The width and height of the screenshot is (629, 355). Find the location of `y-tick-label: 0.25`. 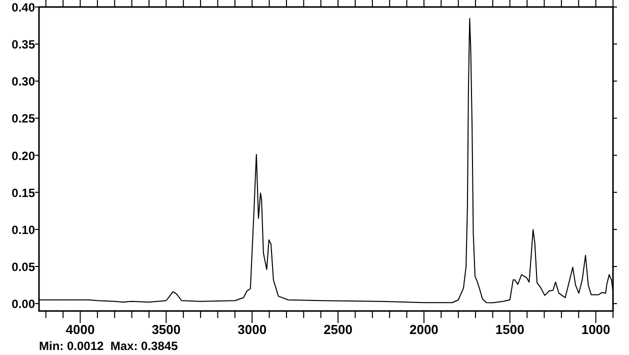

y-tick-label: 0.25 is located at coordinates (24, 119).